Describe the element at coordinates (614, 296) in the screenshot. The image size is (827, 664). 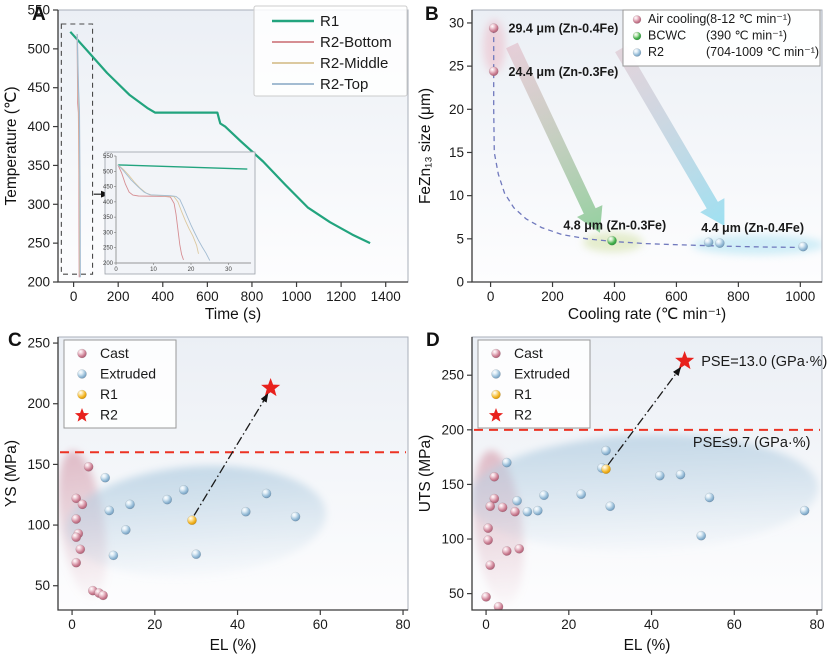
I see `svg-text: 400` at that location.